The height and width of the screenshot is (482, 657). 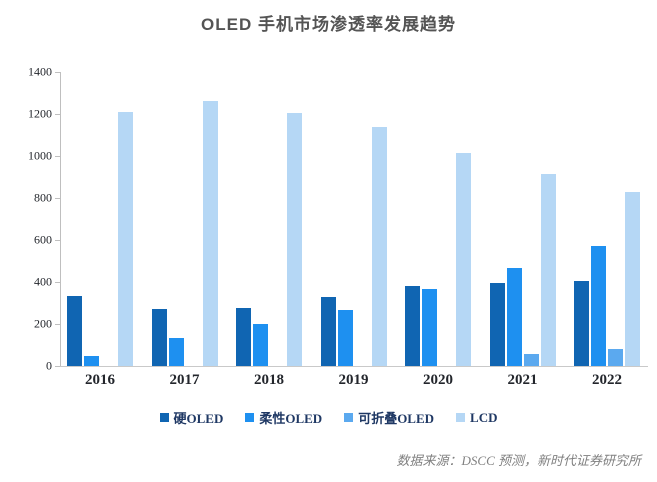 What do you see at coordinates (243, 337) in the screenshot?
I see `bar-硬OLED-2018` at bounding box center [243, 337].